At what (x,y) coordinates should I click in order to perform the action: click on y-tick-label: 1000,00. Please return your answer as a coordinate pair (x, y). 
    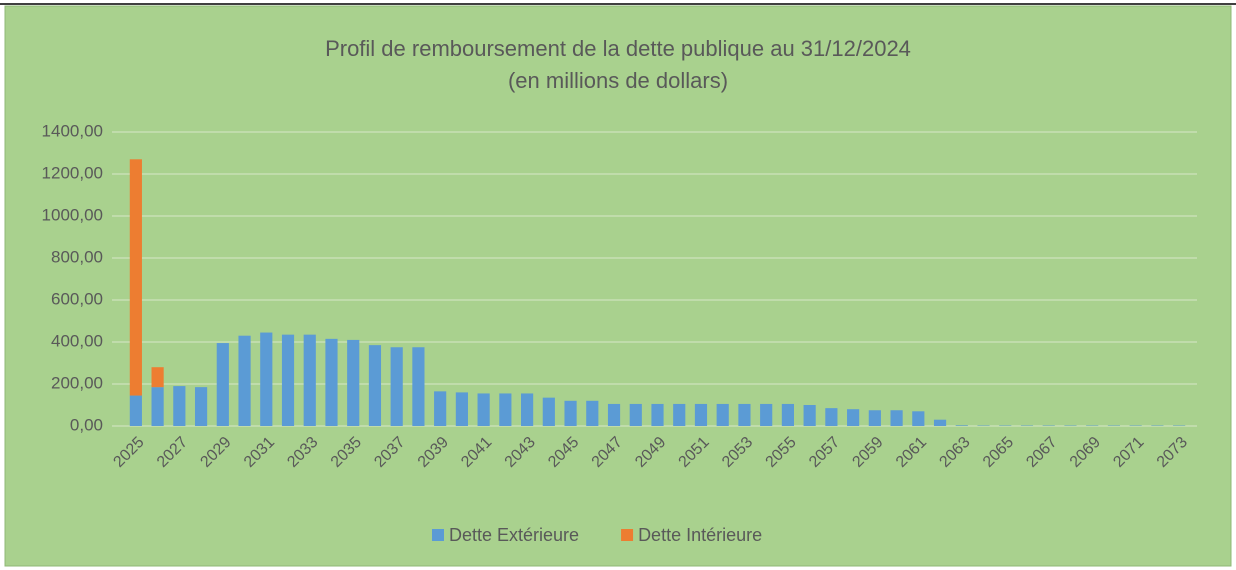
    Looking at the image, I should click on (72, 214).